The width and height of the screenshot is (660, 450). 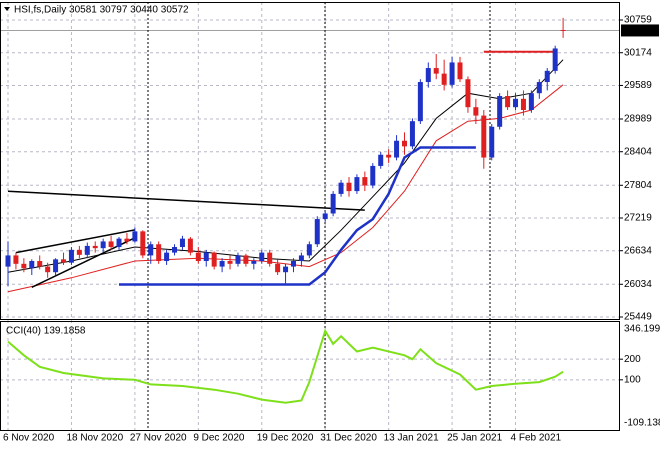 I want to click on x-tick-label: 27 Nov 2020, so click(x=158, y=438).